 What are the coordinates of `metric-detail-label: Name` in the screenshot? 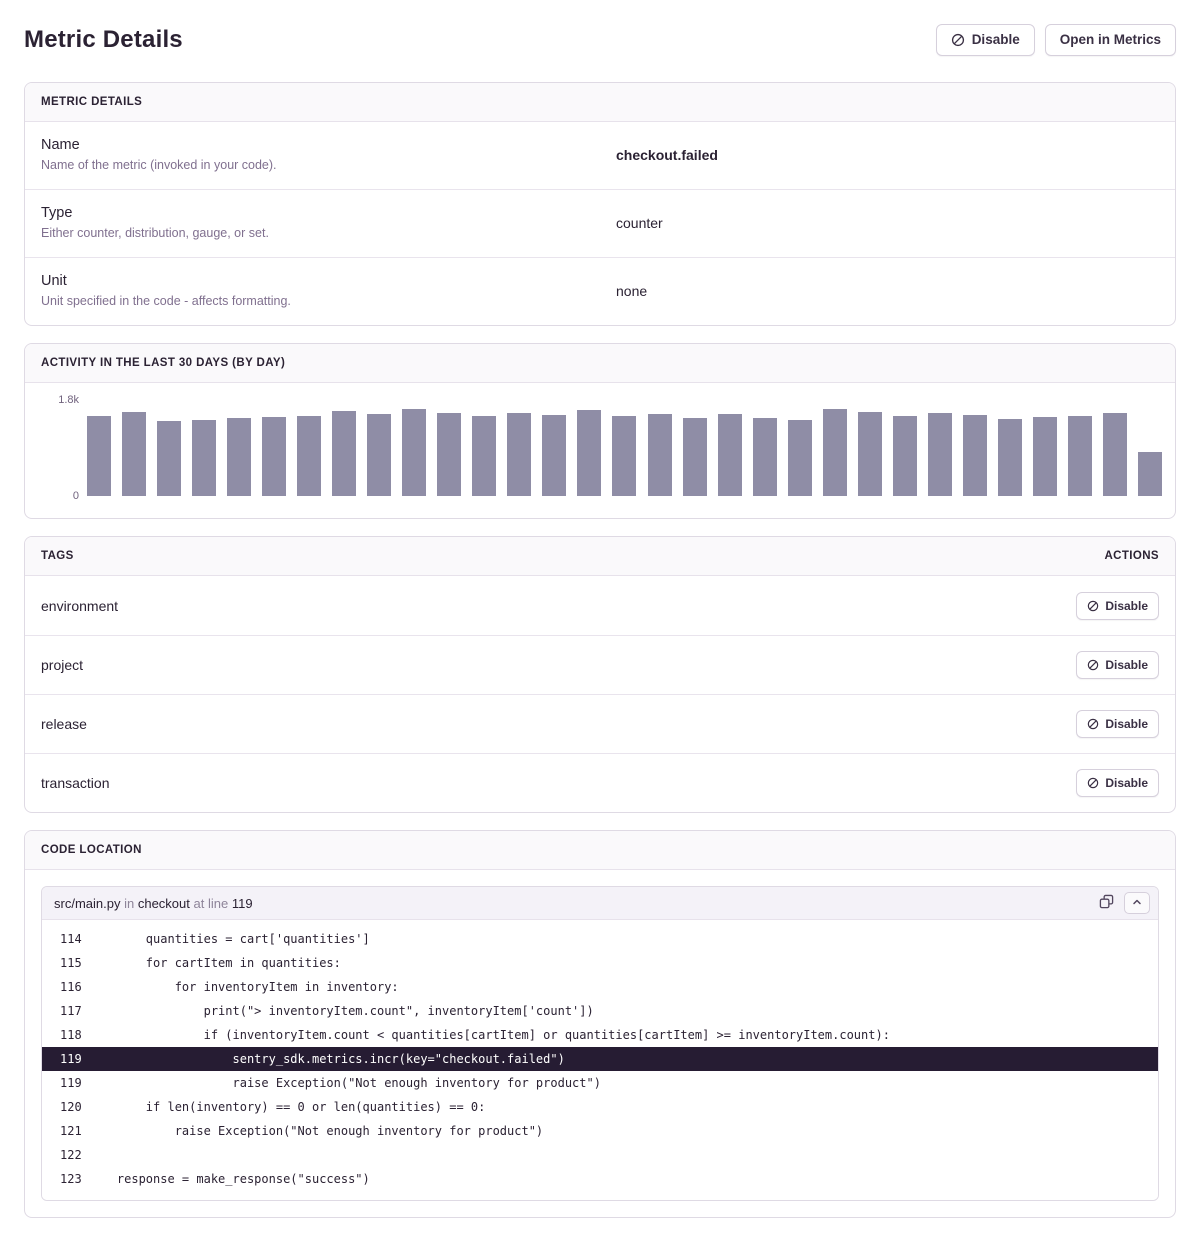 It's located at (60, 145).